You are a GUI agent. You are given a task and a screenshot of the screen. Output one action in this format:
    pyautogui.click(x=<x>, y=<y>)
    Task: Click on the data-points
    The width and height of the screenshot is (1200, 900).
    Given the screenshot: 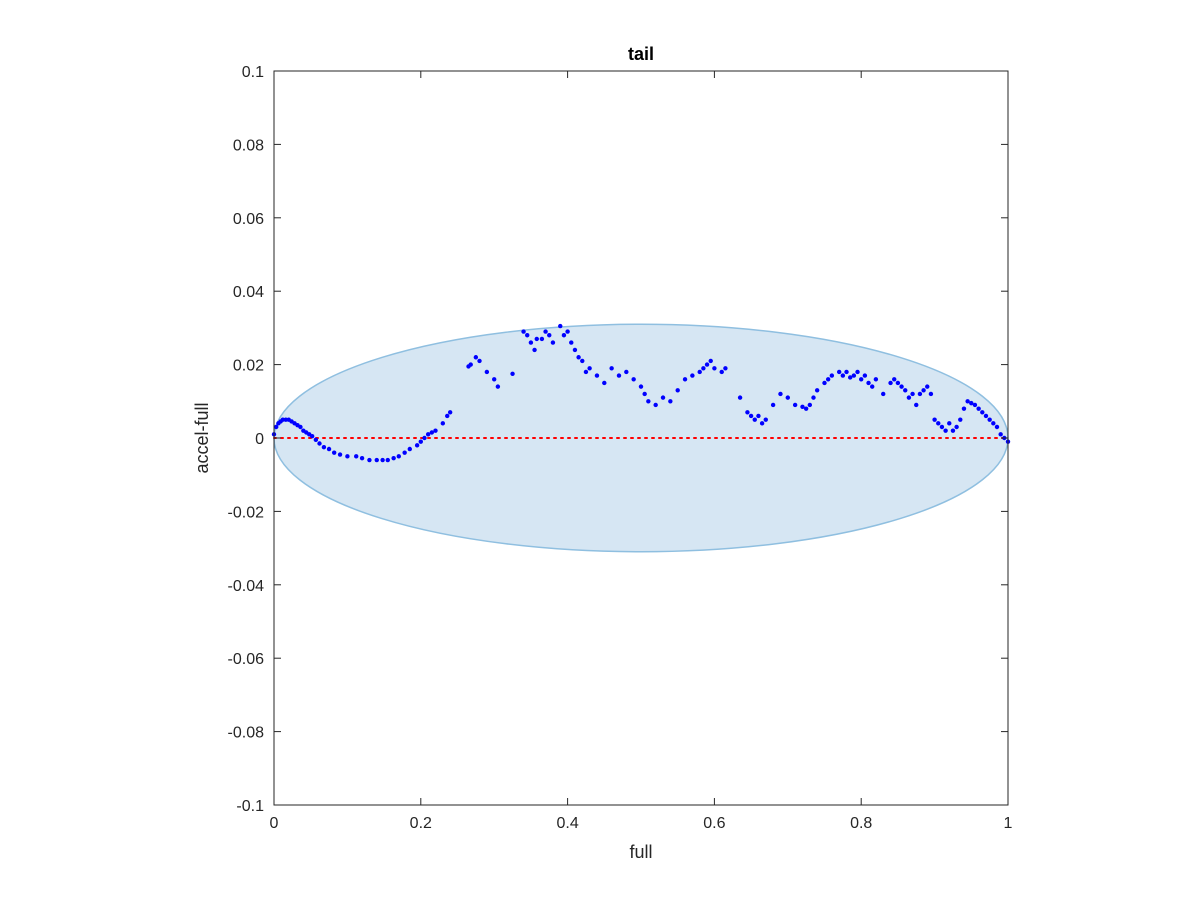 What is the action you would take?
    pyautogui.click(x=641, y=393)
    